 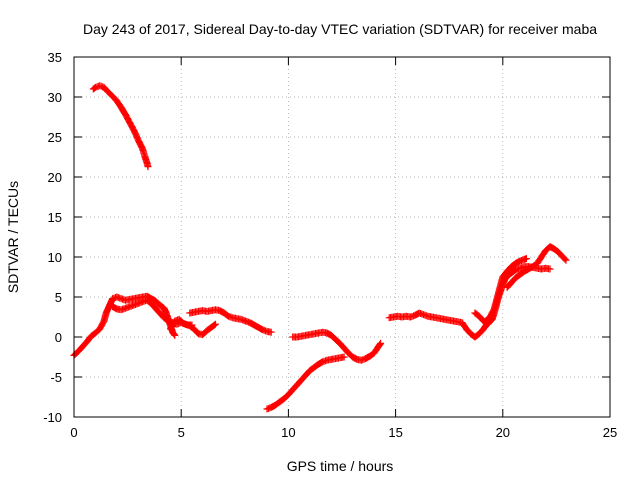 I want to click on data-series-sat-b, so click(x=124, y=325).